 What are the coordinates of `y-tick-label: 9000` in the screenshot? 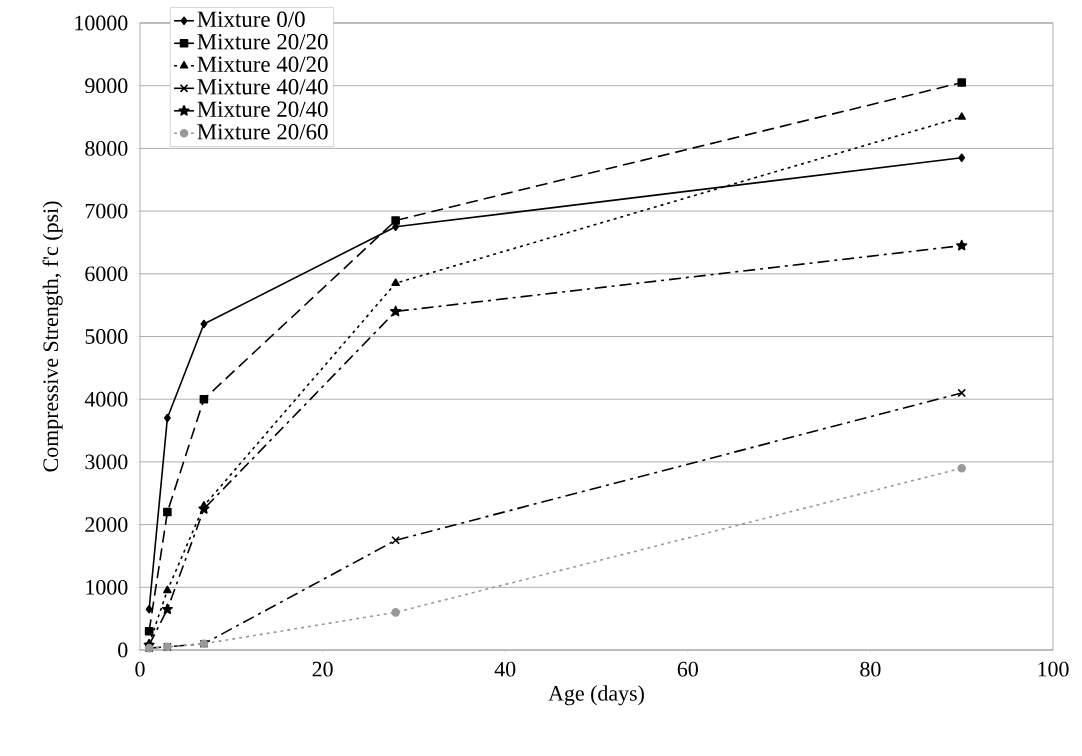 It's located at (106, 86).